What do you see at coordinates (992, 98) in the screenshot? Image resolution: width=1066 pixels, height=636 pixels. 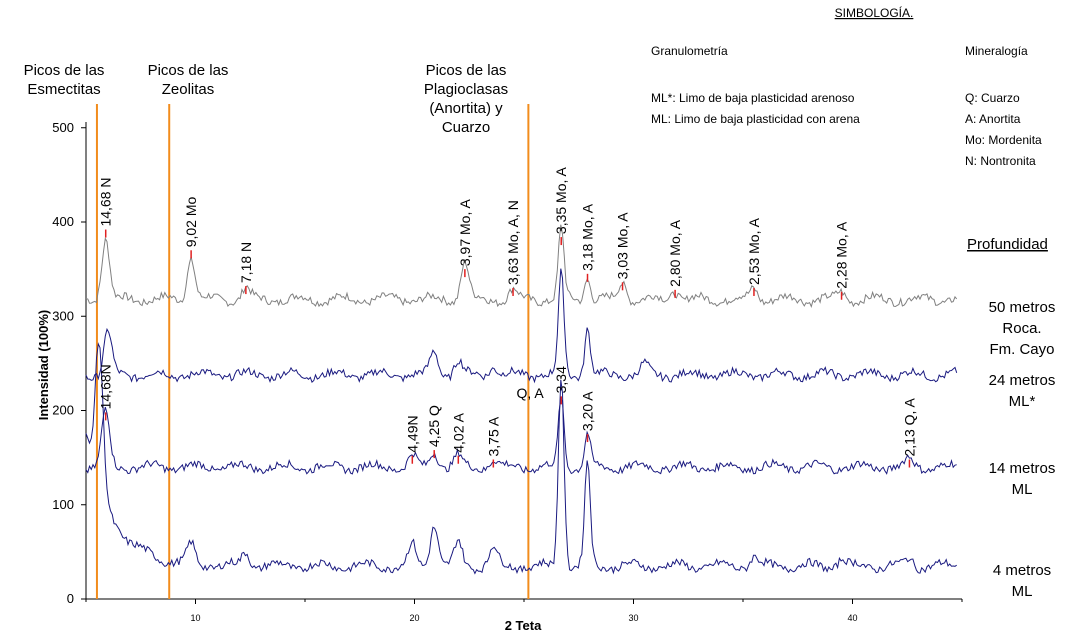 I see `mineralogia-item: Q: Cuarzo` at bounding box center [992, 98].